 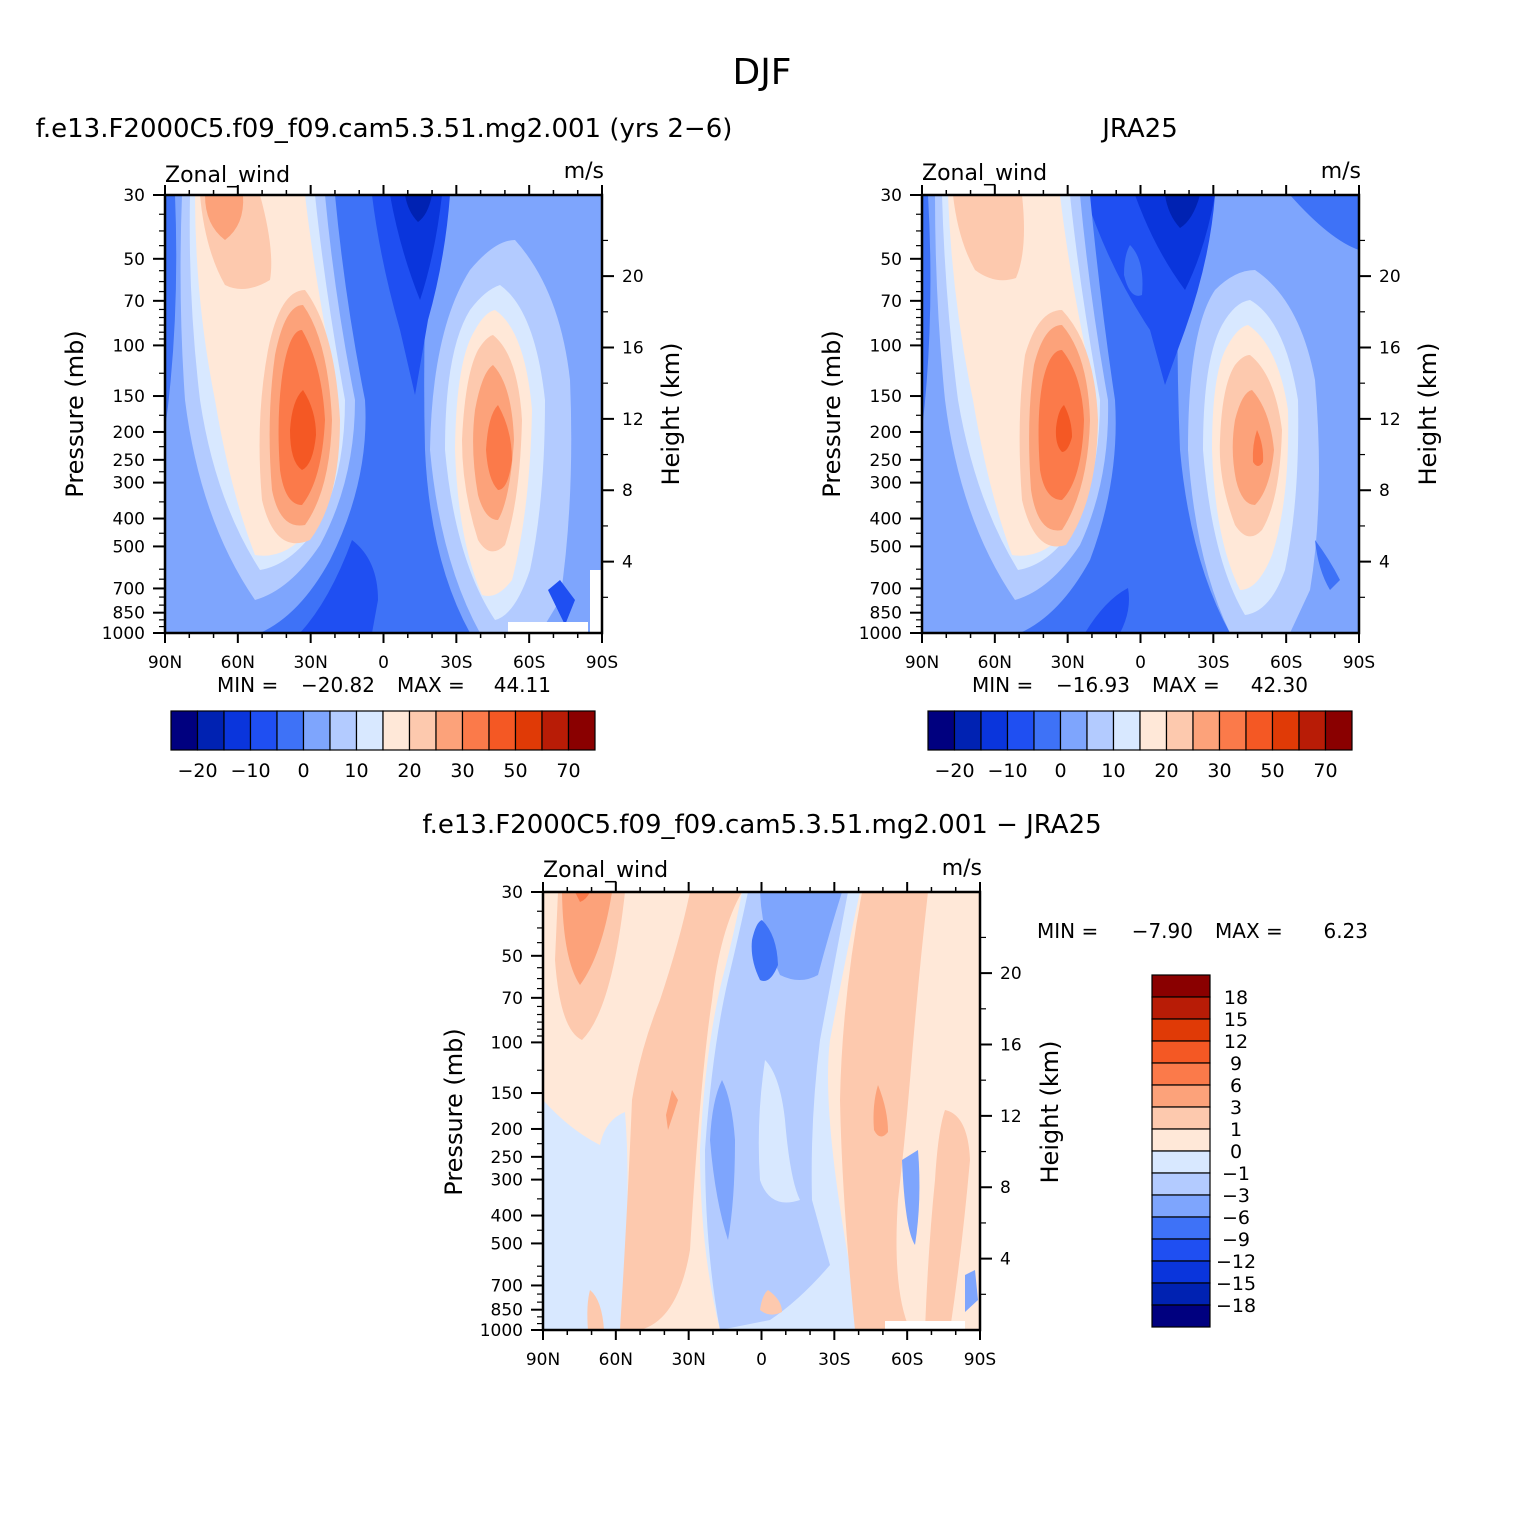 I want to click on y-right-tick-label: 8, so click(x=627, y=491).